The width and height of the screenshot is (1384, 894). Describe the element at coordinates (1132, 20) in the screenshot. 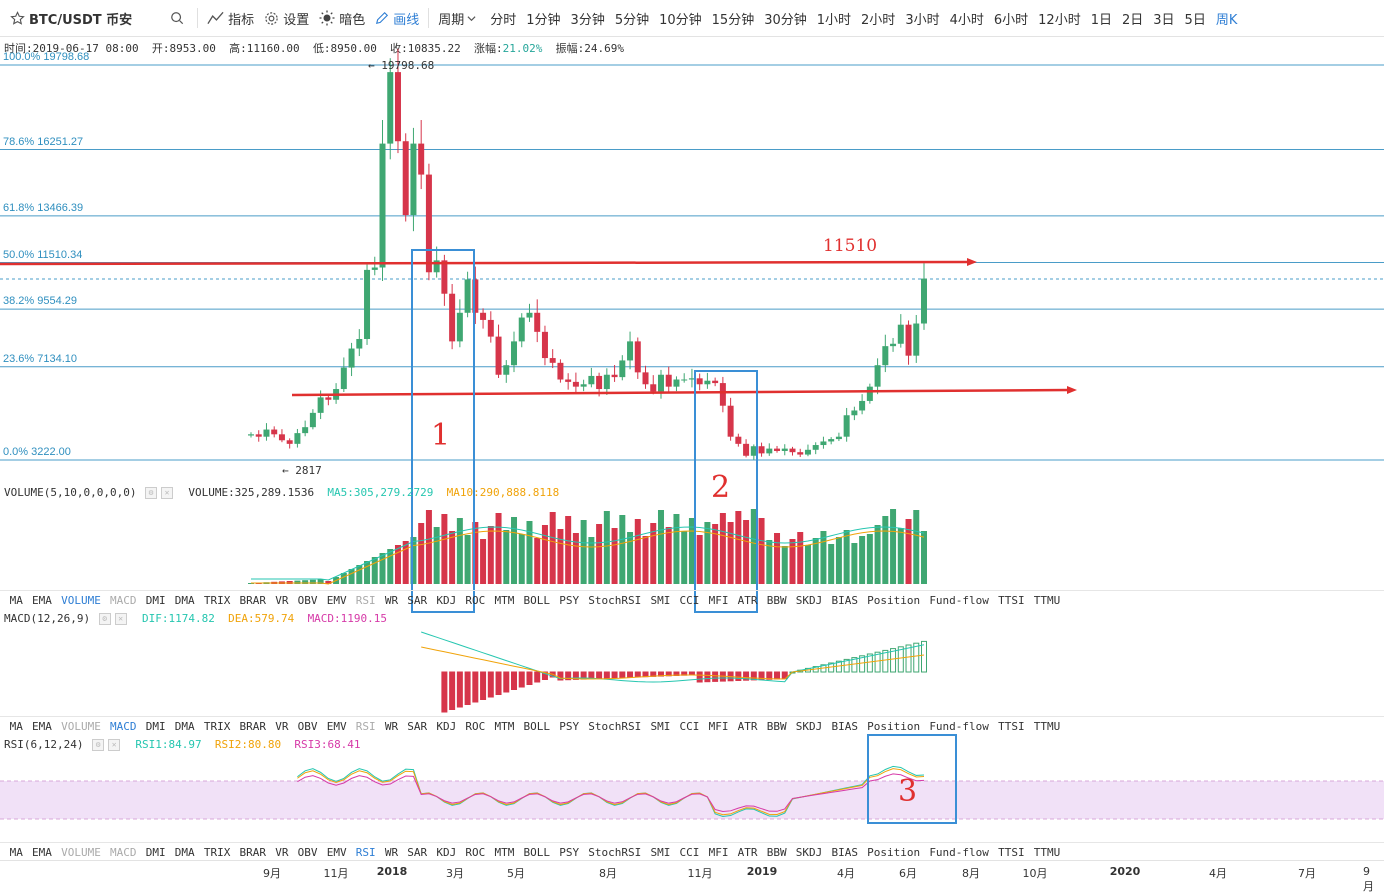

I see `period-14: 2日` at that location.